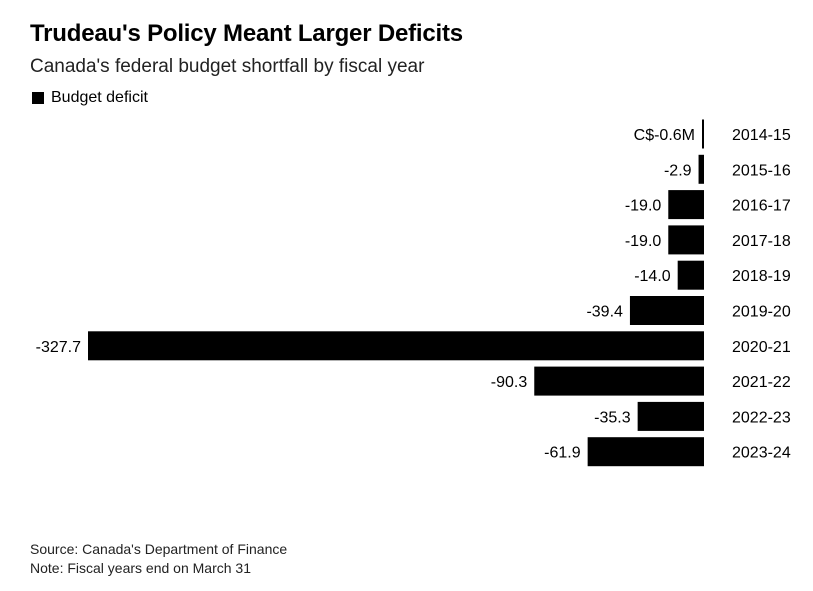 This screenshot has height=591, width=813. I want to click on value-label-2023-24: -61.9, so click(562, 453).